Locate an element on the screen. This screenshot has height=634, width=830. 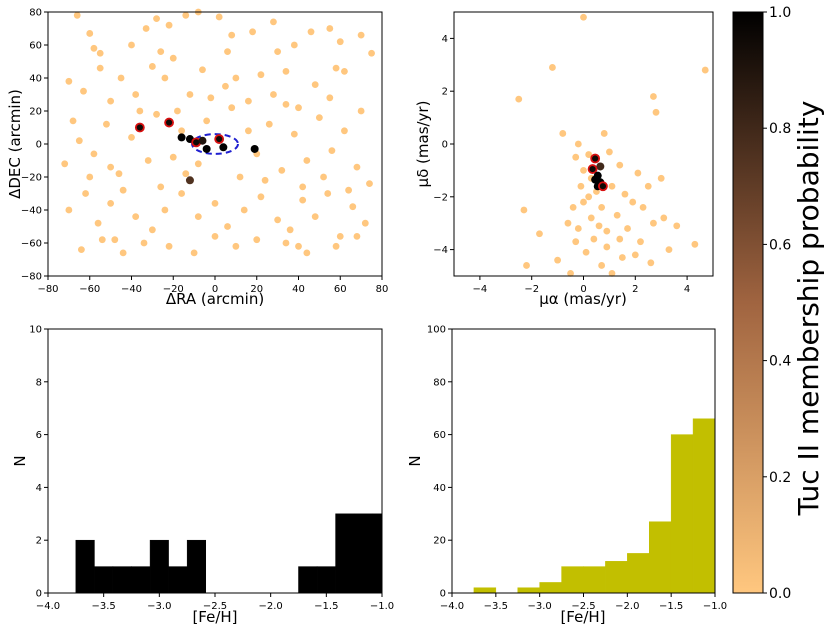
sky-ytick-label: 20 is located at coordinates (35, 112).